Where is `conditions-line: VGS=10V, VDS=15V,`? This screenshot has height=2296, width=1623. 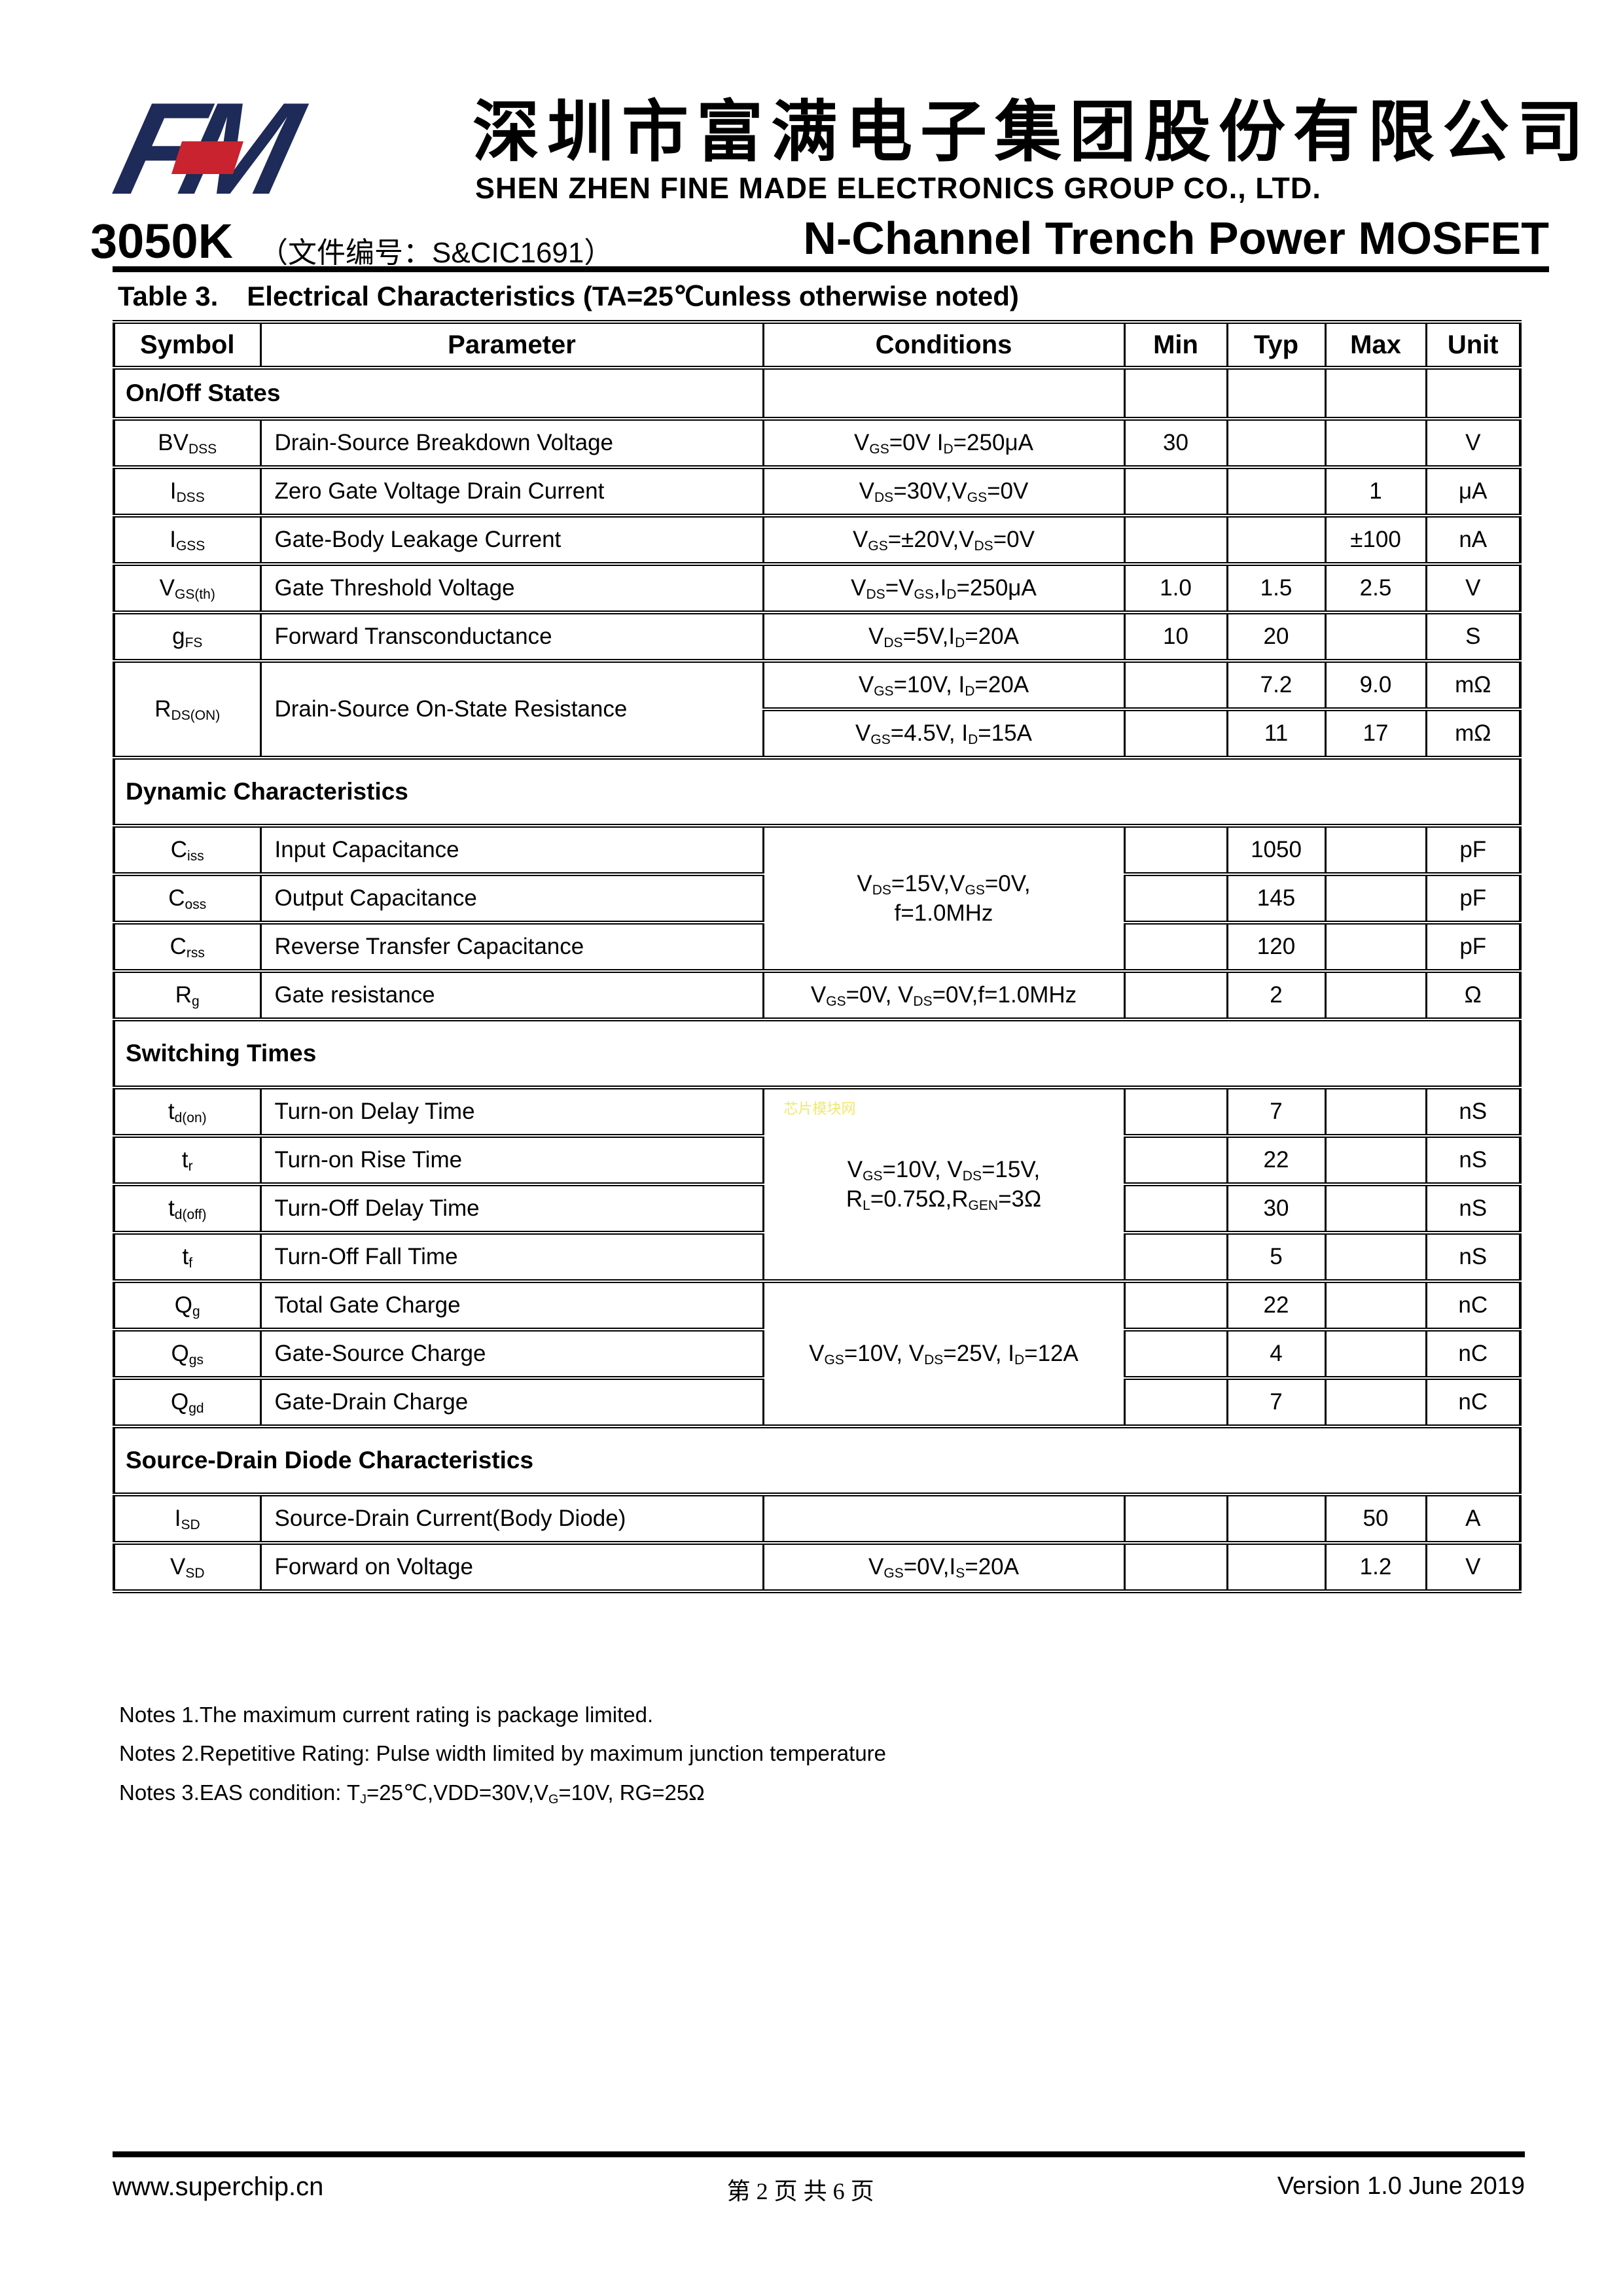 conditions-line: VGS=10V, VDS=15V, is located at coordinates (944, 1170).